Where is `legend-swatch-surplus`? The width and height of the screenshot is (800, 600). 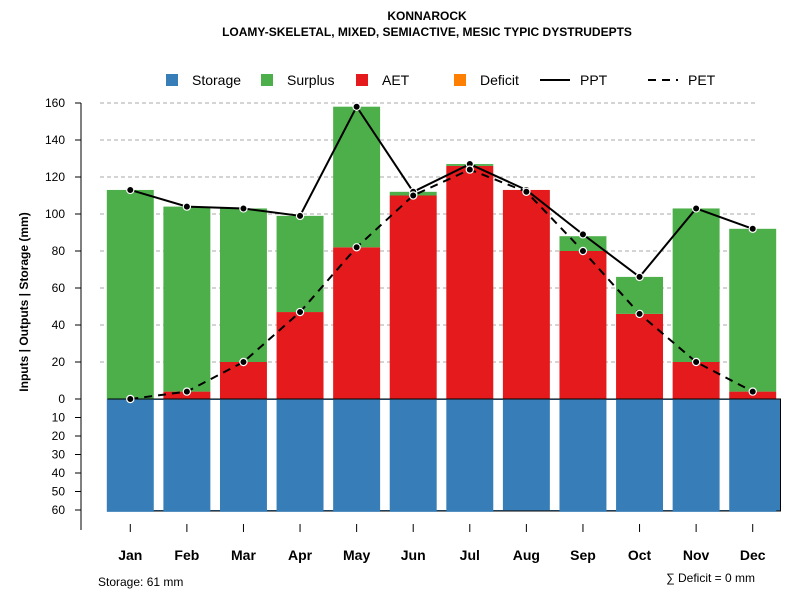
legend-swatch-surplus is located at coordinates (267, 80).